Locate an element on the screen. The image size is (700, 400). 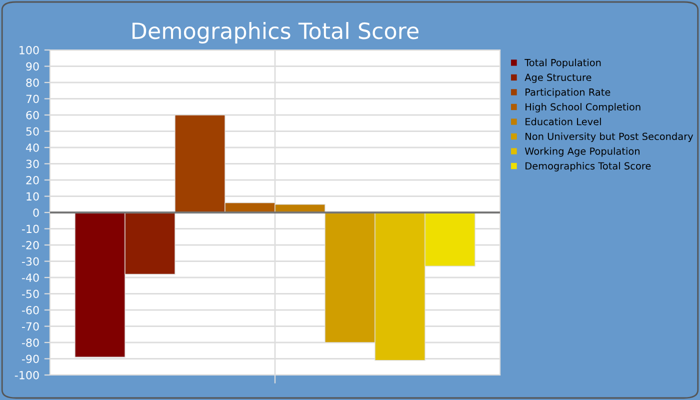
legend-label: Working Age Population is located at coordinates (582, 152).